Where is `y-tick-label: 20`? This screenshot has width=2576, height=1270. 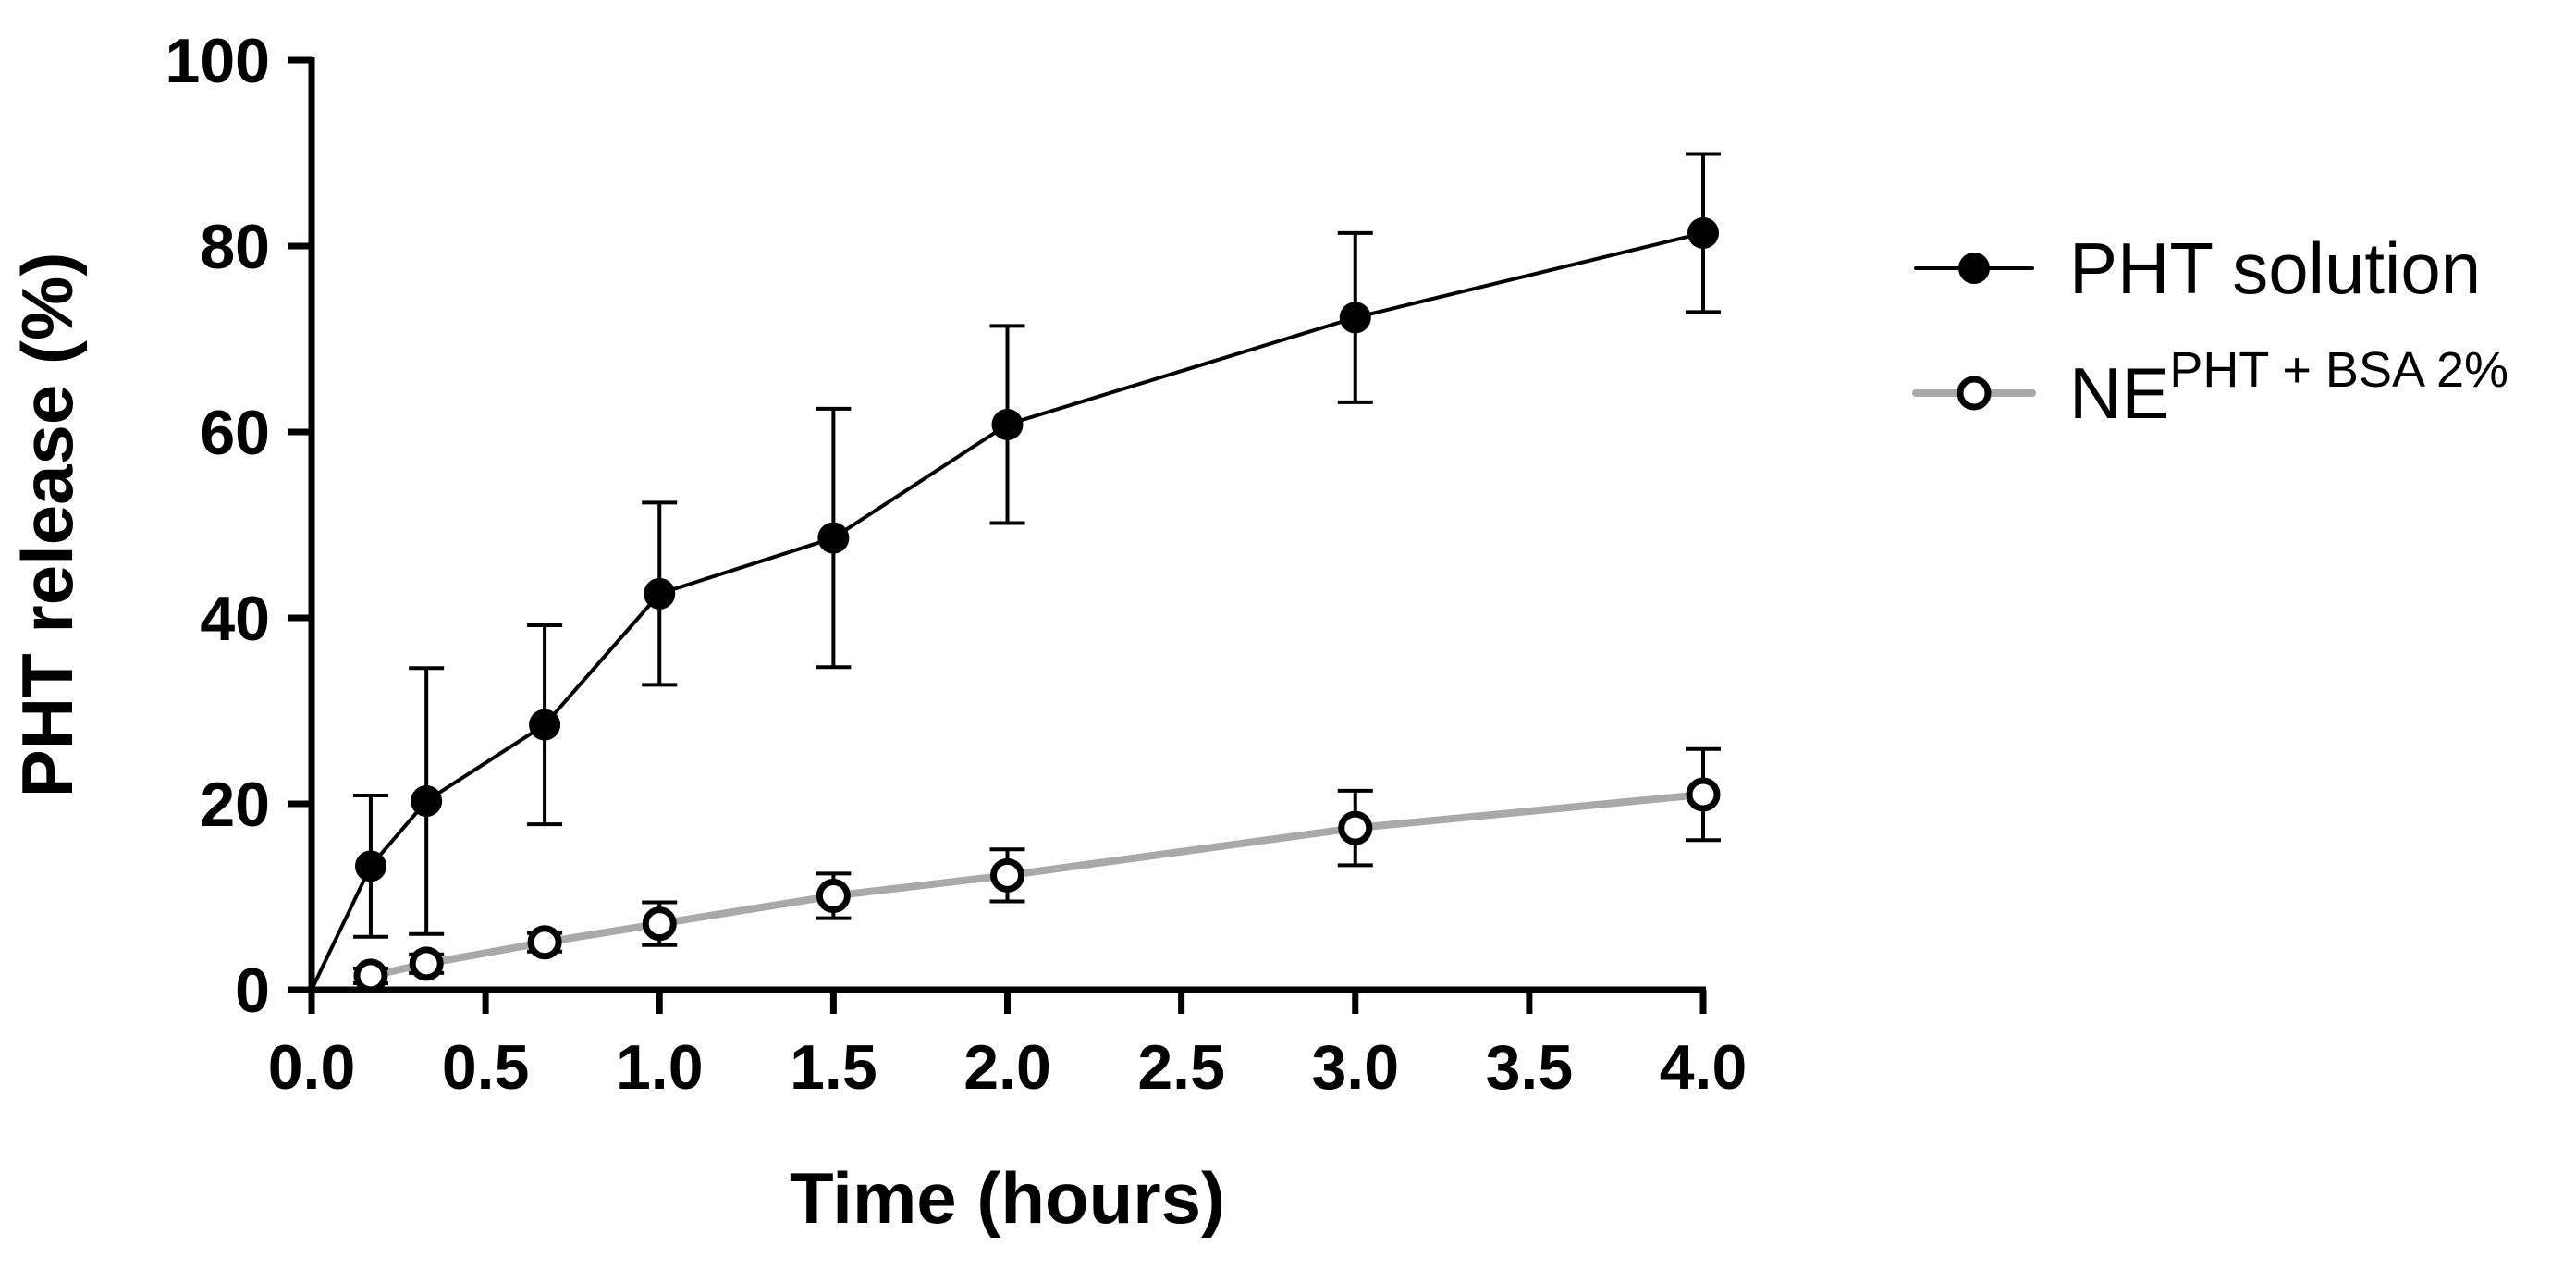
y-tick-label: 20 is located at coordinates (235, 805).